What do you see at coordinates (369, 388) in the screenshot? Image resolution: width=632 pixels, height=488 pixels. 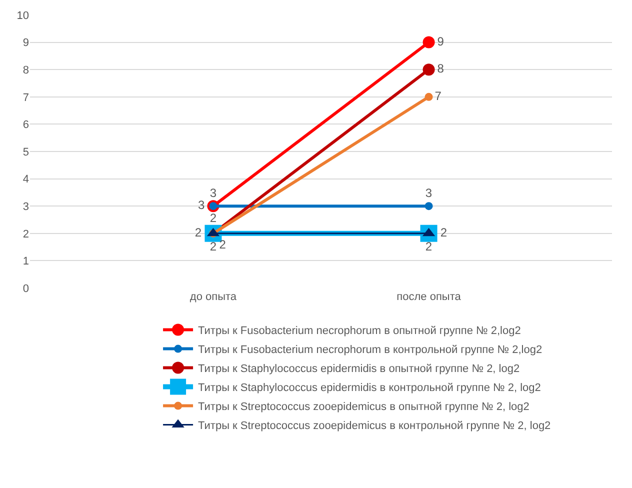 I see `legend-label: Титры к Staphylococcus epidermidis в контрольной группе № 2, log2` at bounding box center [369, 388].